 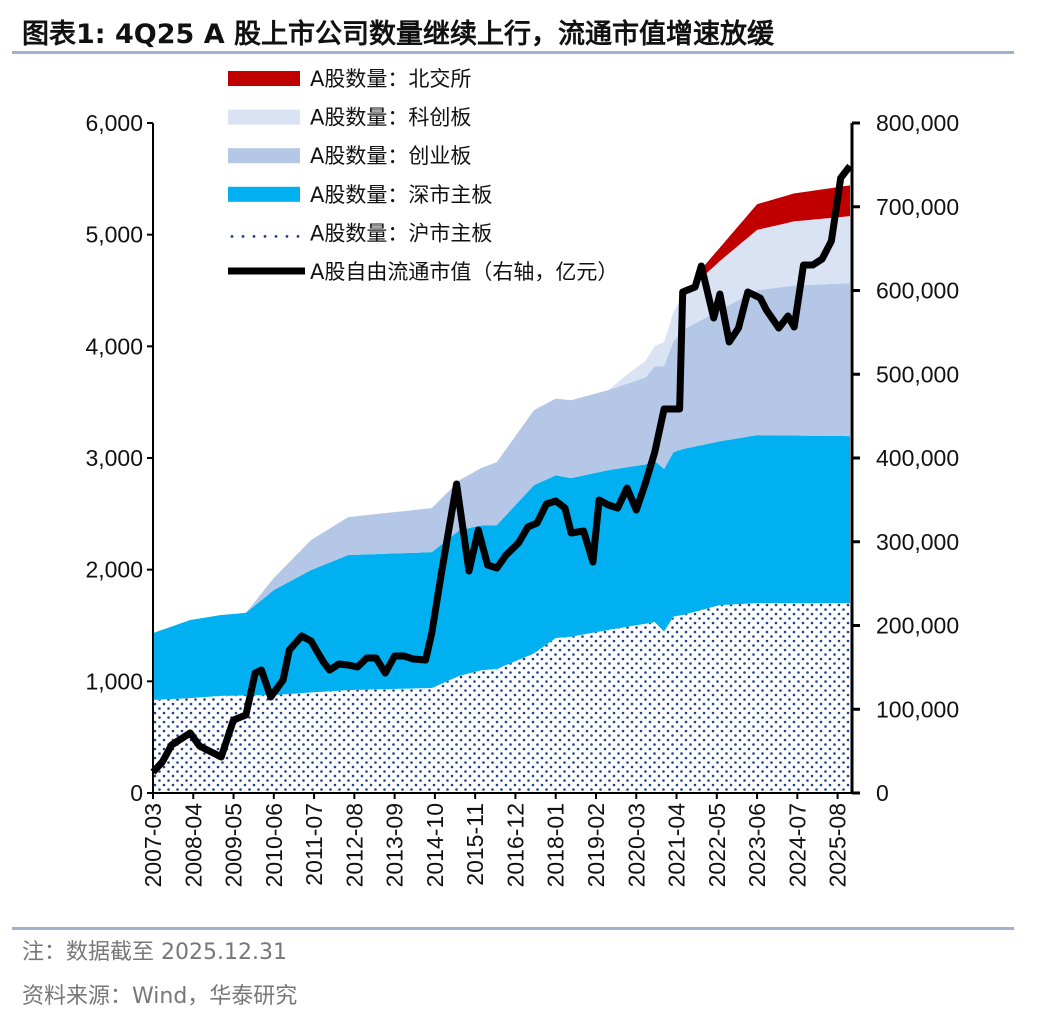 I want to click on left-tick-label: 0, so click(x=136, y=793).